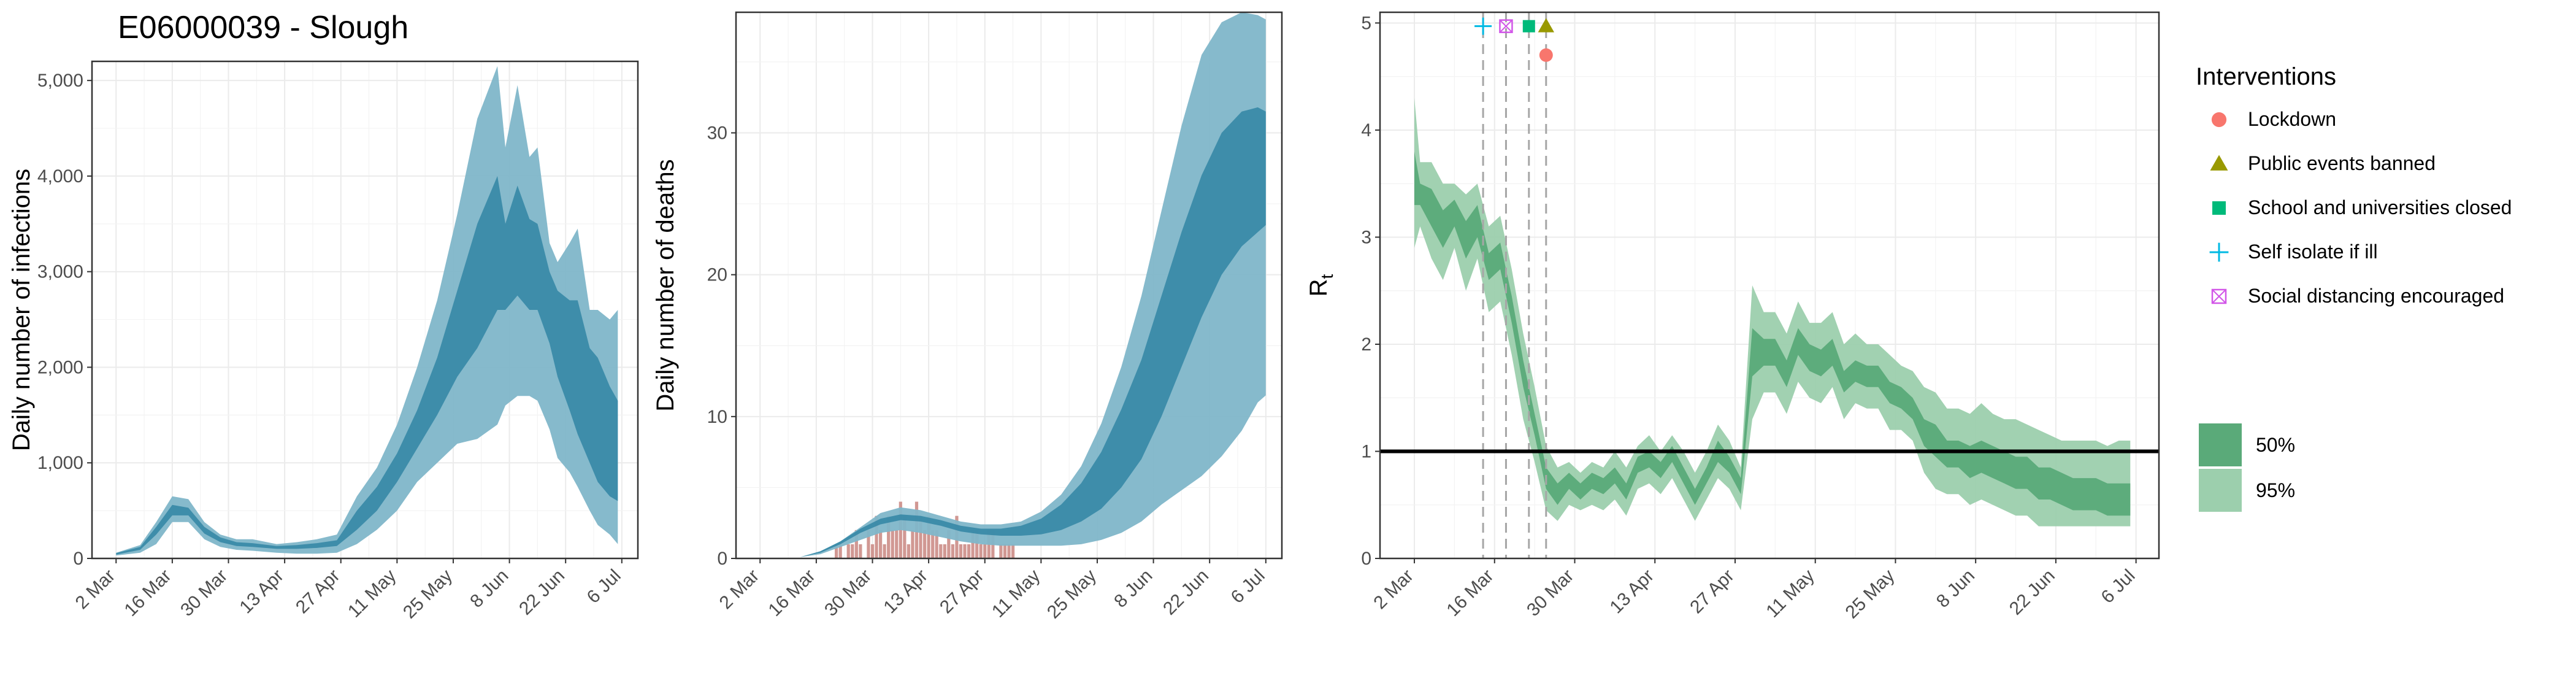 The width and height of the screenshot is (2576, 683). Describe the element at coordinates (2342, 163) in the screenshot. I see `legend-item-label: Public events banned` at that location.